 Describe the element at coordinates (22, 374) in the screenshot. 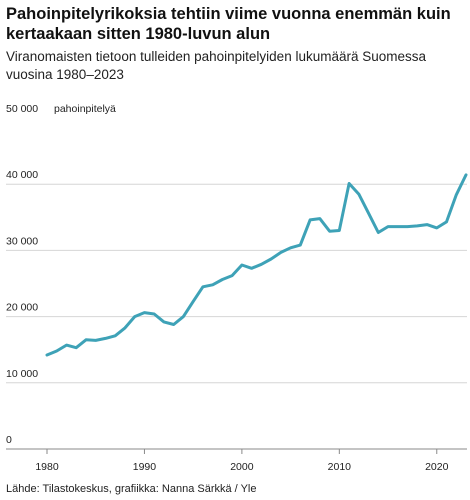

I see `y-tick-label: 10 000` at that location.